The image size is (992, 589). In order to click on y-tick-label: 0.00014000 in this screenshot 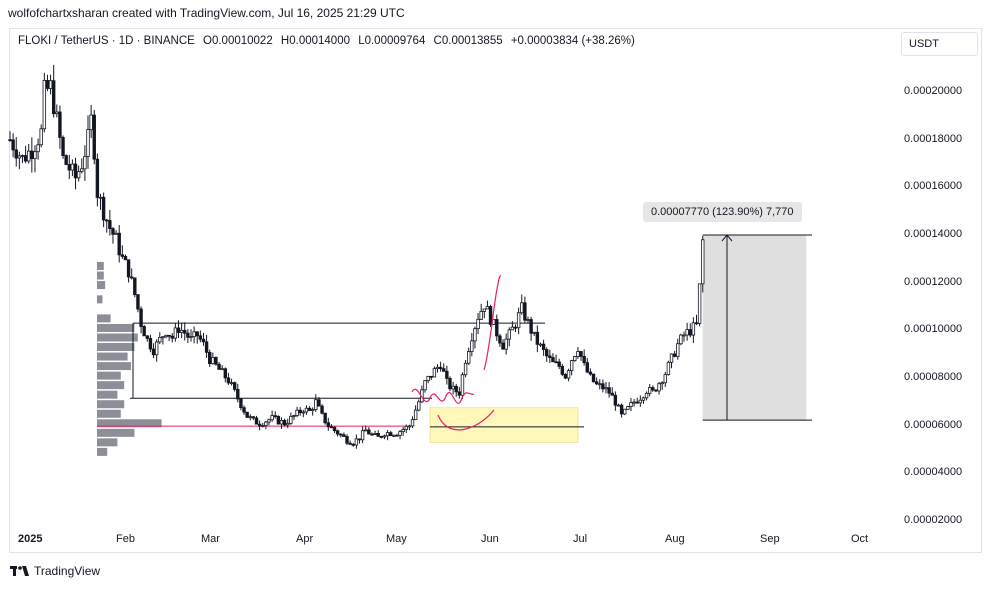, I will do `click(933, 234)`.